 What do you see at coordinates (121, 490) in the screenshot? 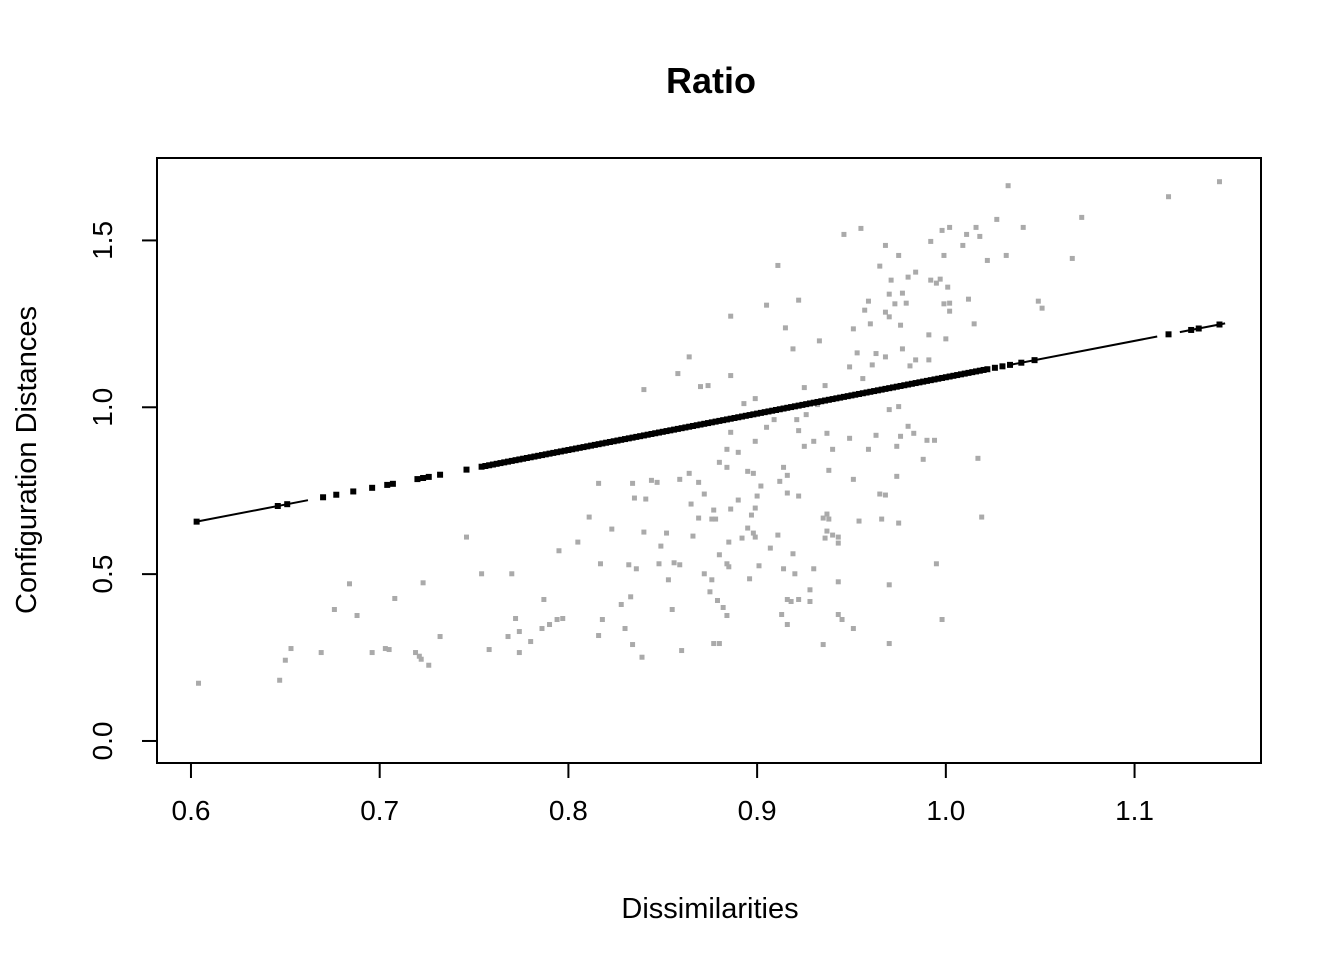
I see `y-axis: 0.0 0.5 1.0 1.5` at bounding box center [121, 490].